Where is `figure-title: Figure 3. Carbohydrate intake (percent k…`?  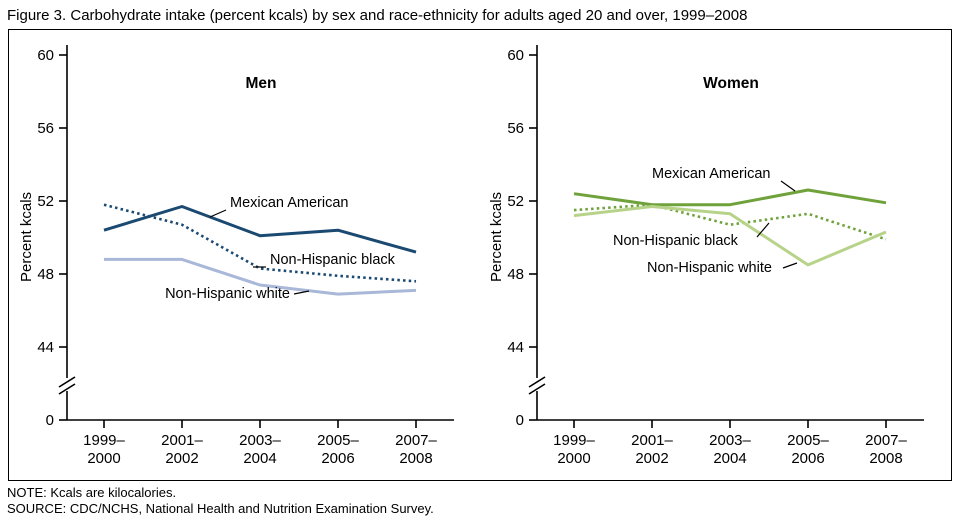
figure-title: Figure 3. Carbohydrate intake (percent k… is located at coordinates (377, 15).